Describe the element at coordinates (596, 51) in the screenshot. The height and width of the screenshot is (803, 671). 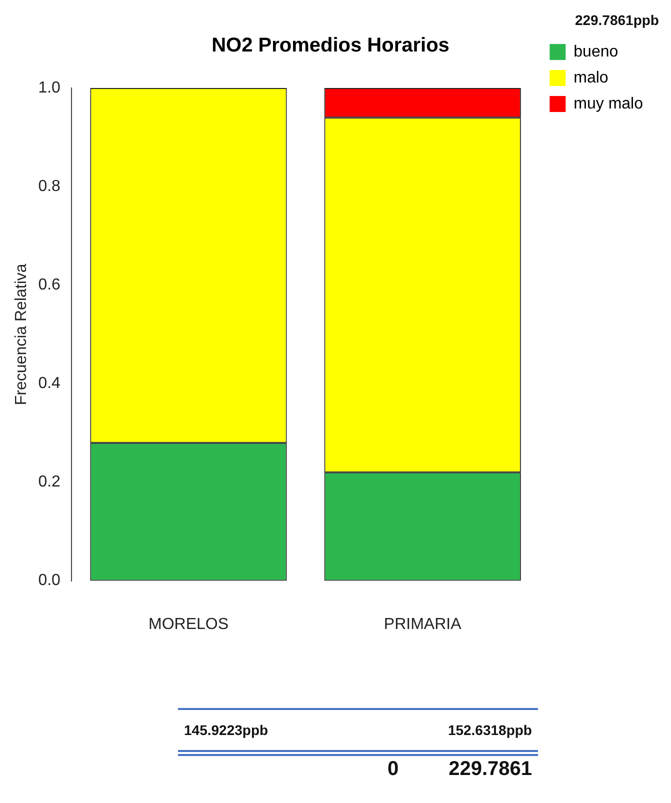
I see `legend-label: bueno` at that location.